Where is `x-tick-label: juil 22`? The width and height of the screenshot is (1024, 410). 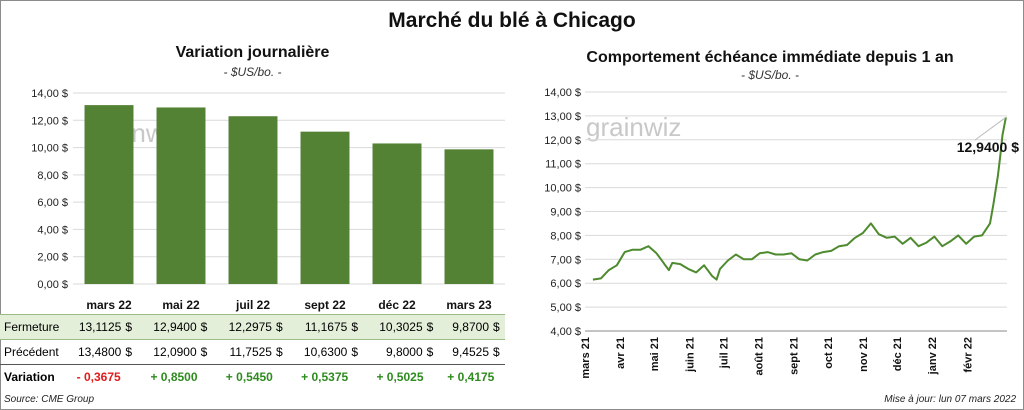 x-tick-label: juil 22 is located at coordinates (252, 305).